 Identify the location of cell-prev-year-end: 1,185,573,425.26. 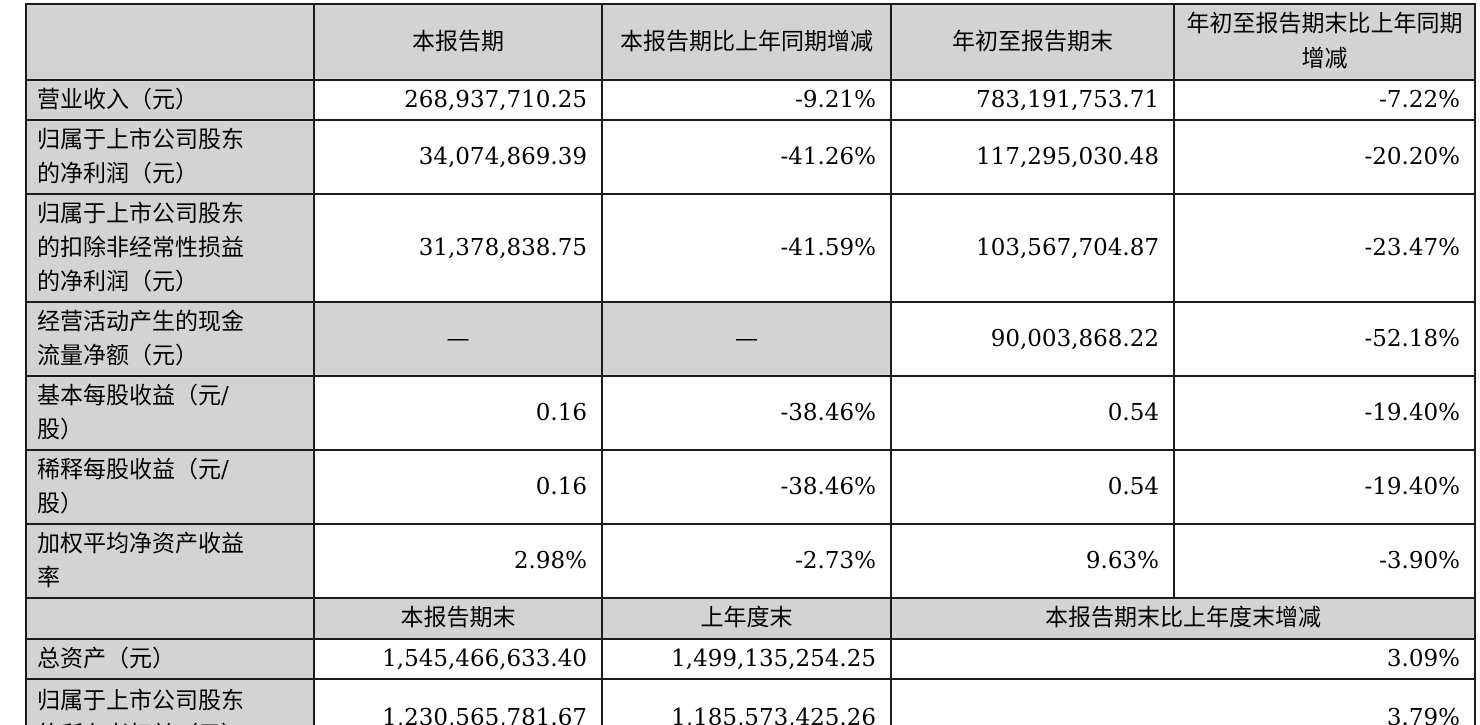
(746, 701).